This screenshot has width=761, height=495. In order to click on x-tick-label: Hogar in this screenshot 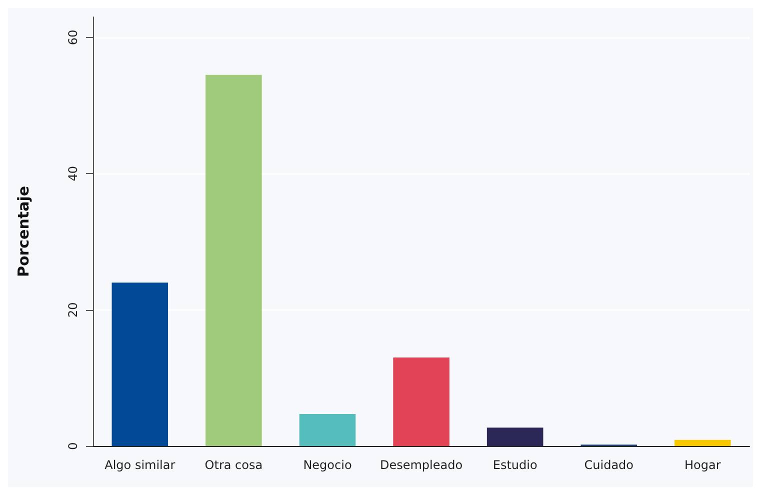, I will do `click(702, 465)`.